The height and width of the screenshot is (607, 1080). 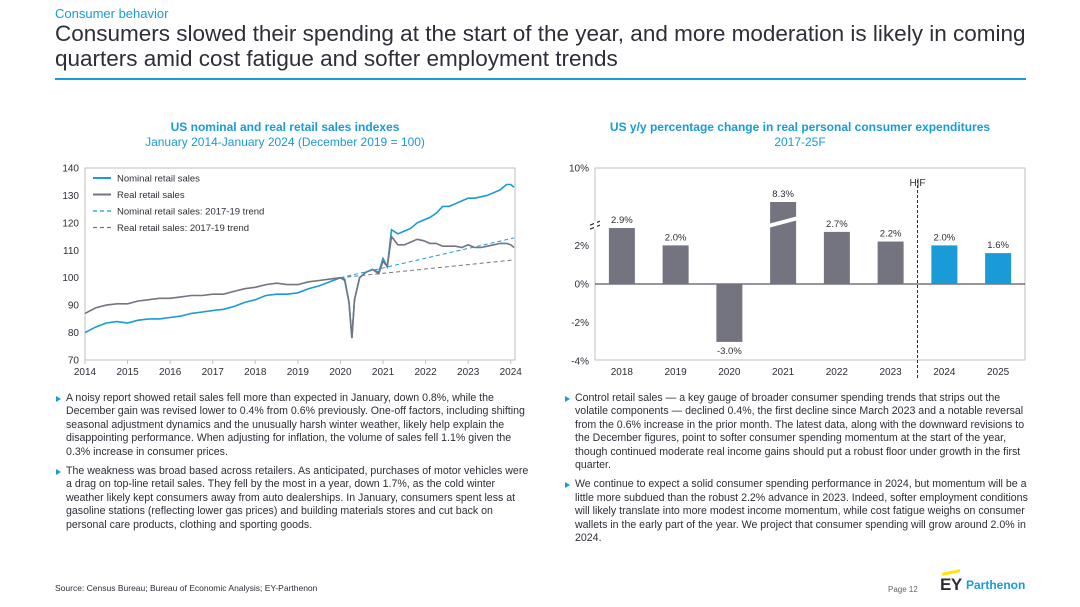 What do you see at coordinates (213, 372) in the screenshot?
I see `x-tick-label: 2017` at bounding box center [213, 372].